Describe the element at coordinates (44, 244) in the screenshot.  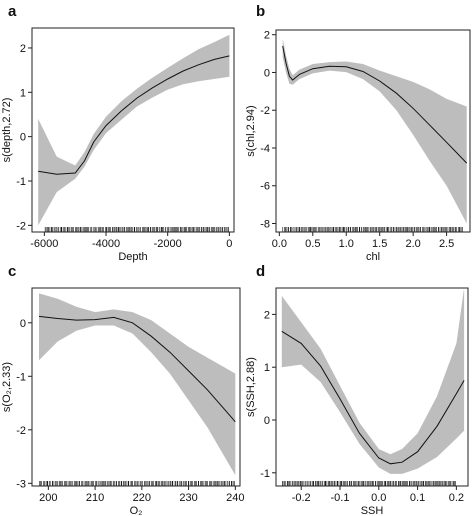
I see `x-tick-label: -6000` at that location.